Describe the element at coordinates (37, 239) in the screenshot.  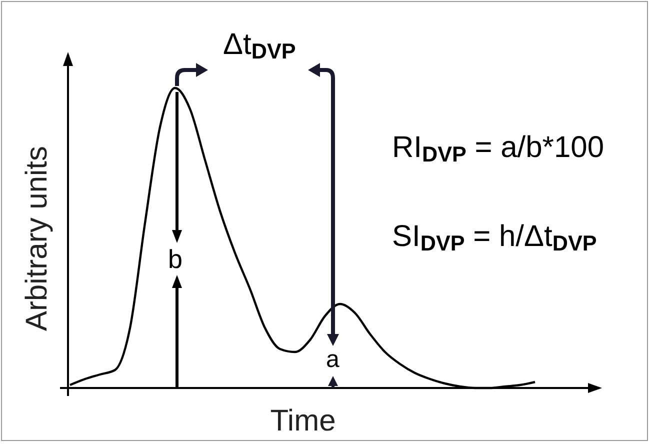
I see `y-axis-title: Arbitrary units` at that location.